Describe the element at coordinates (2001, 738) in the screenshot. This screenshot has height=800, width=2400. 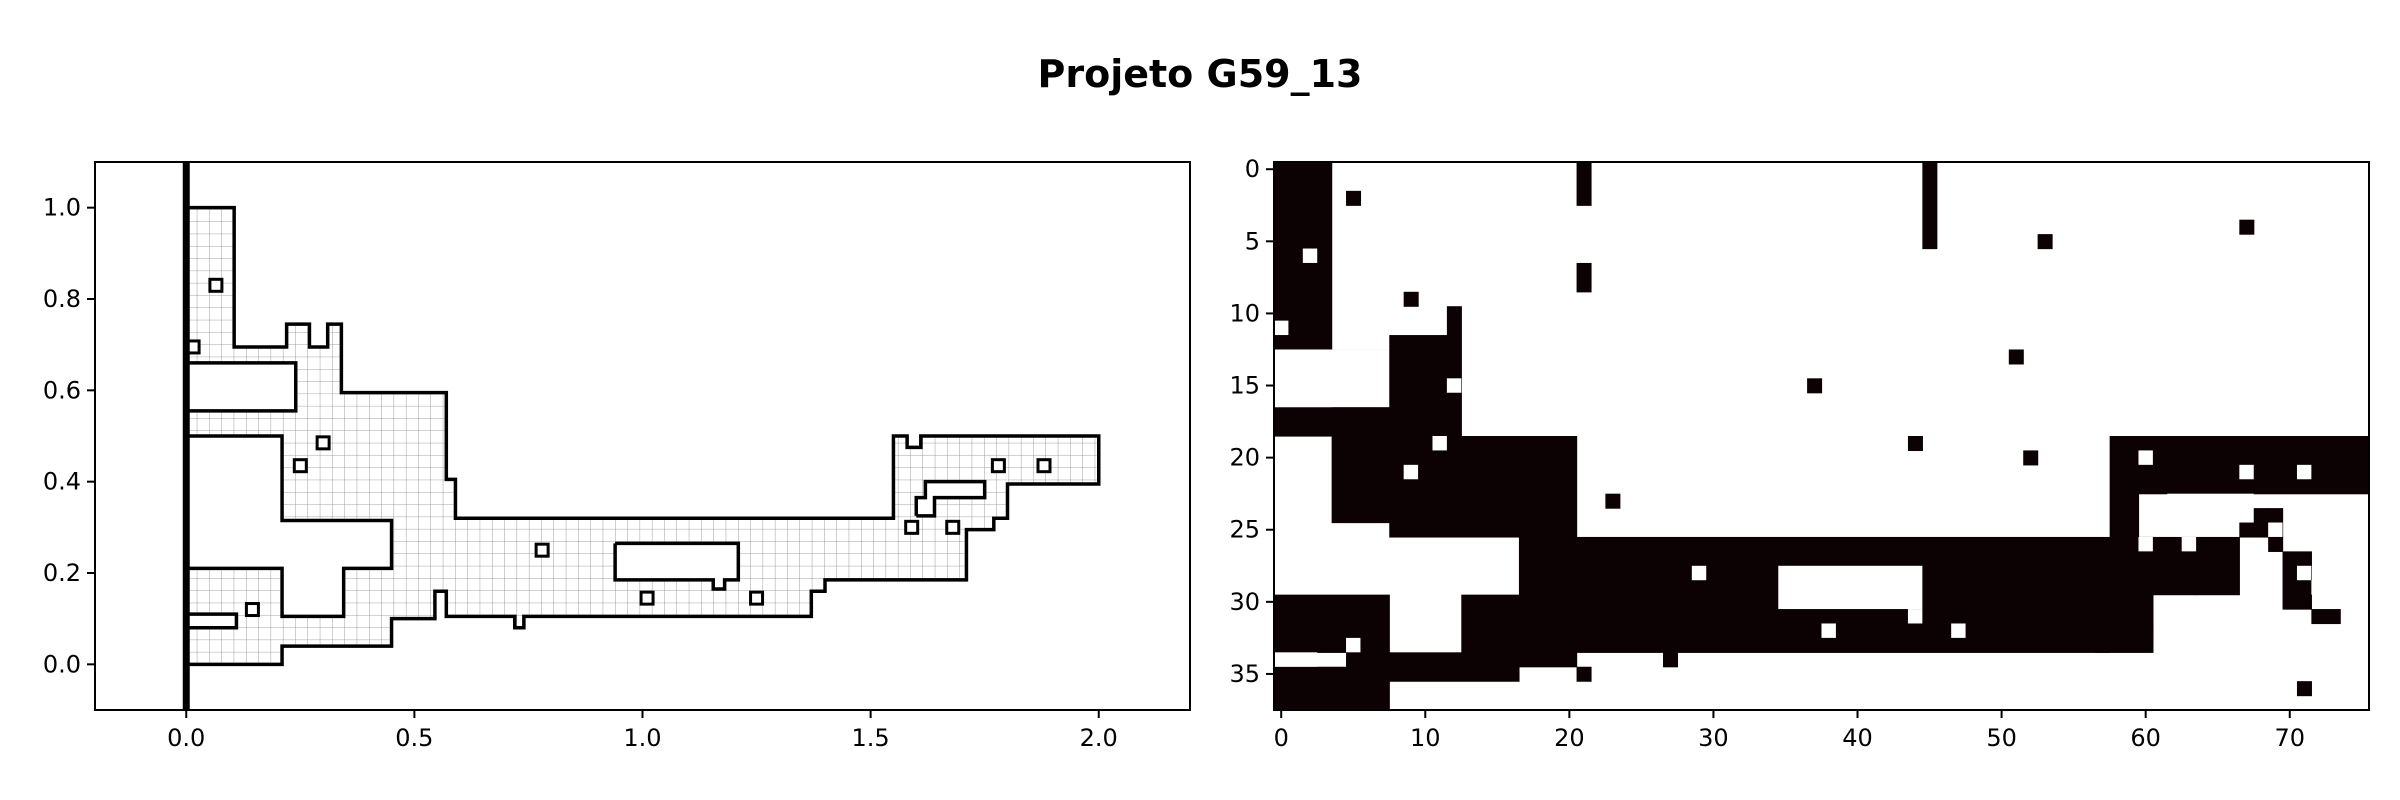
I see `heatmap-x-tick-label: 50` at that location.